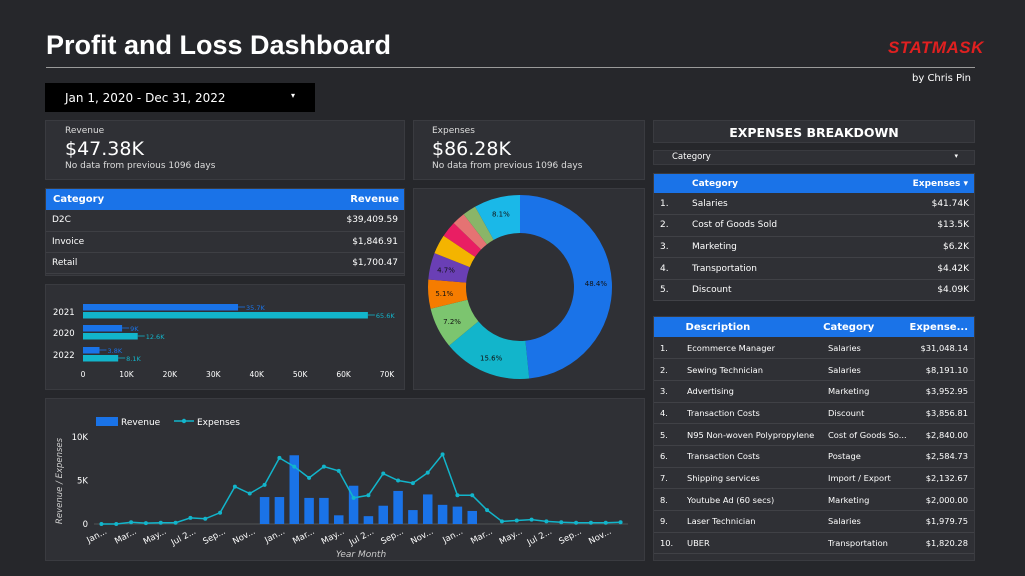 The width and height of the screenshot is (1025, 576). Describe the element at coordinates (670, 369) in the screenshot. I see `row-rank: 2.` at that location.